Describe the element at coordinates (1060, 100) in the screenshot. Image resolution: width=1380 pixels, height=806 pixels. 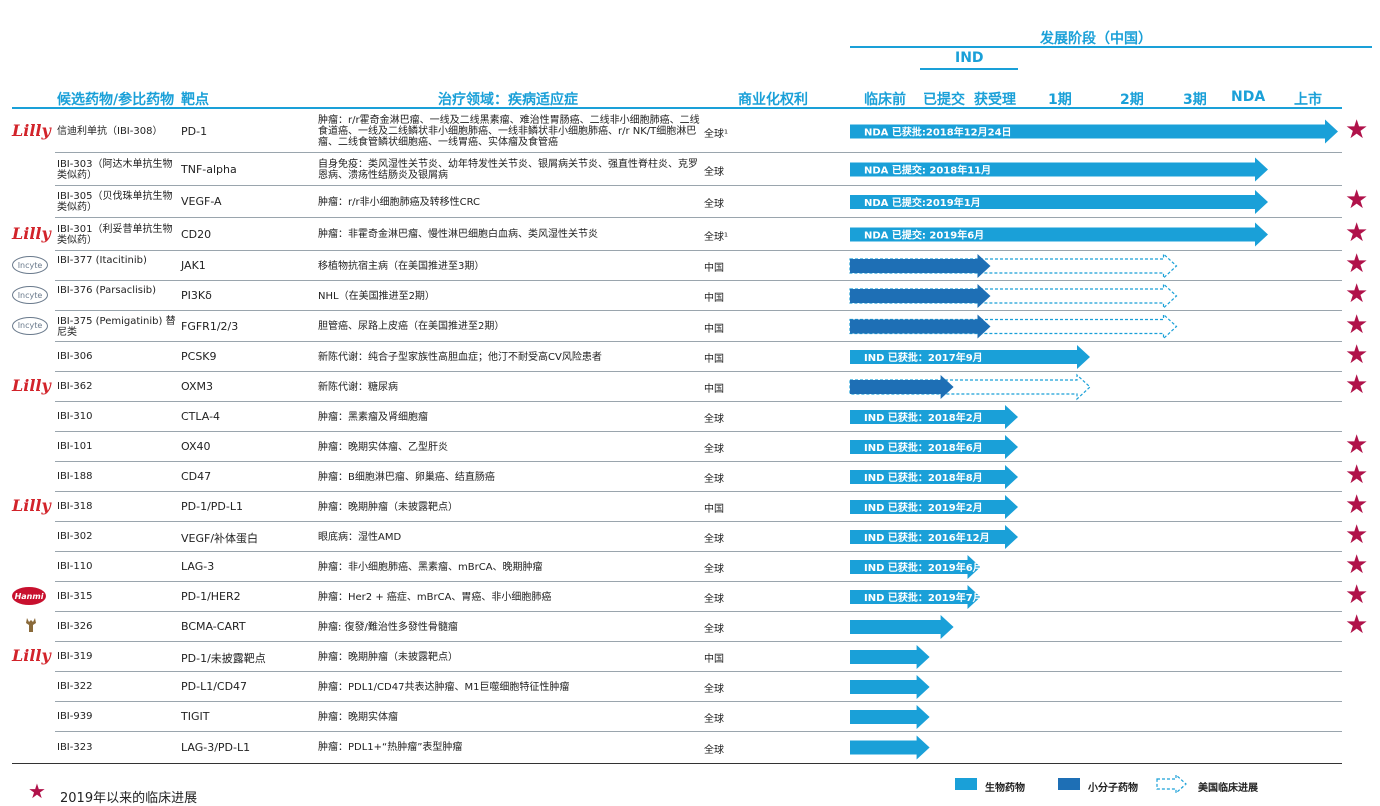
I see `stage-header-3: 1期` at that location.